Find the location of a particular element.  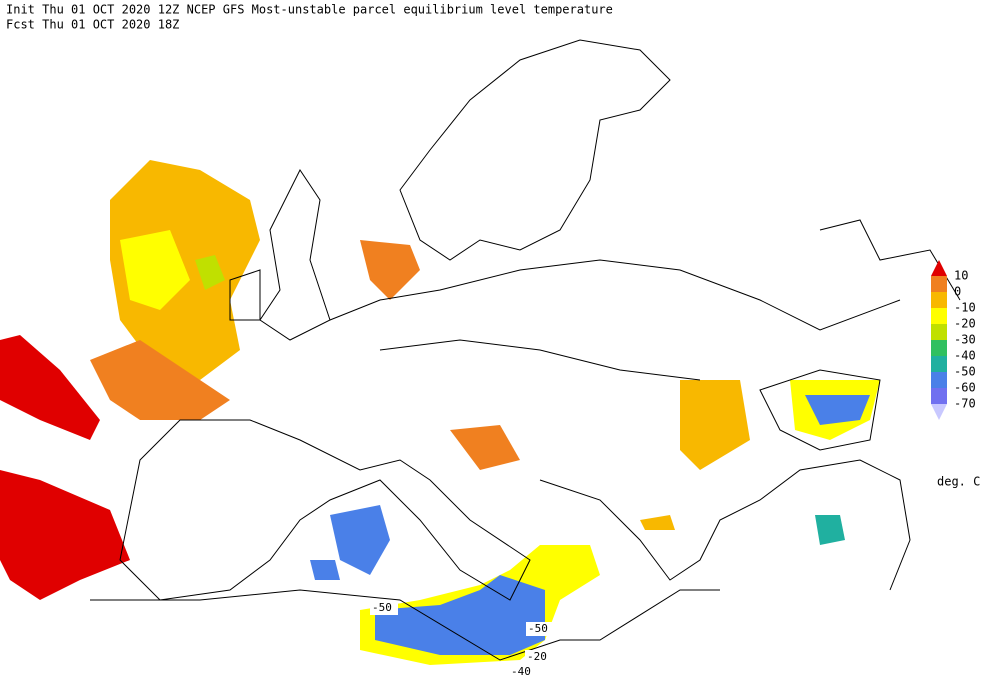

units-label: deg. C is located at coordinates (958, 482).